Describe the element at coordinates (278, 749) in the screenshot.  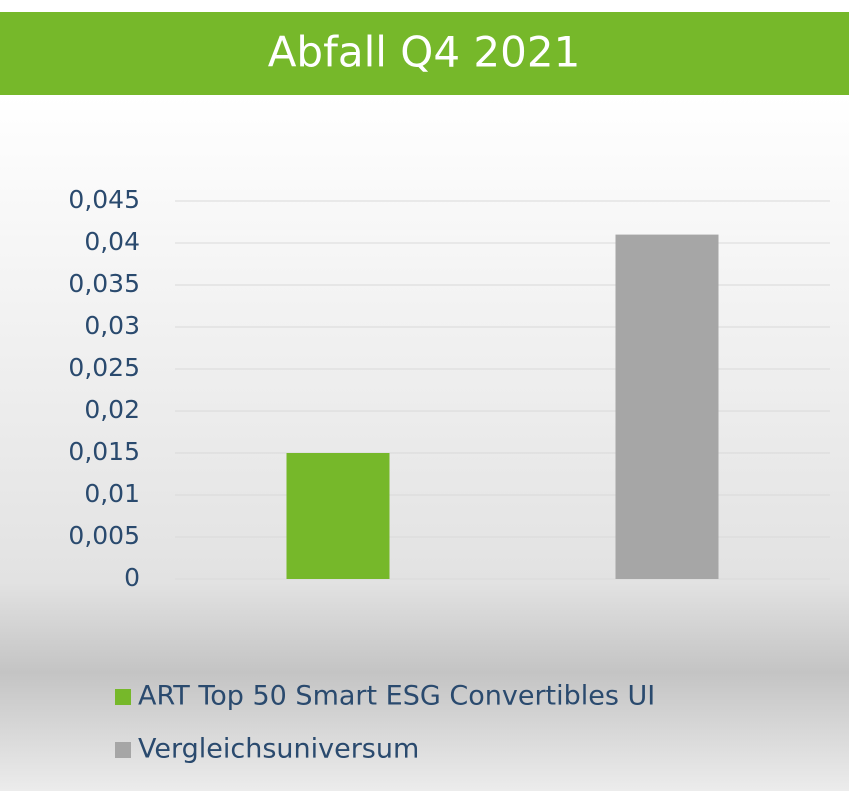
I see `legend-label: Vergleichsuniversum` at that location.